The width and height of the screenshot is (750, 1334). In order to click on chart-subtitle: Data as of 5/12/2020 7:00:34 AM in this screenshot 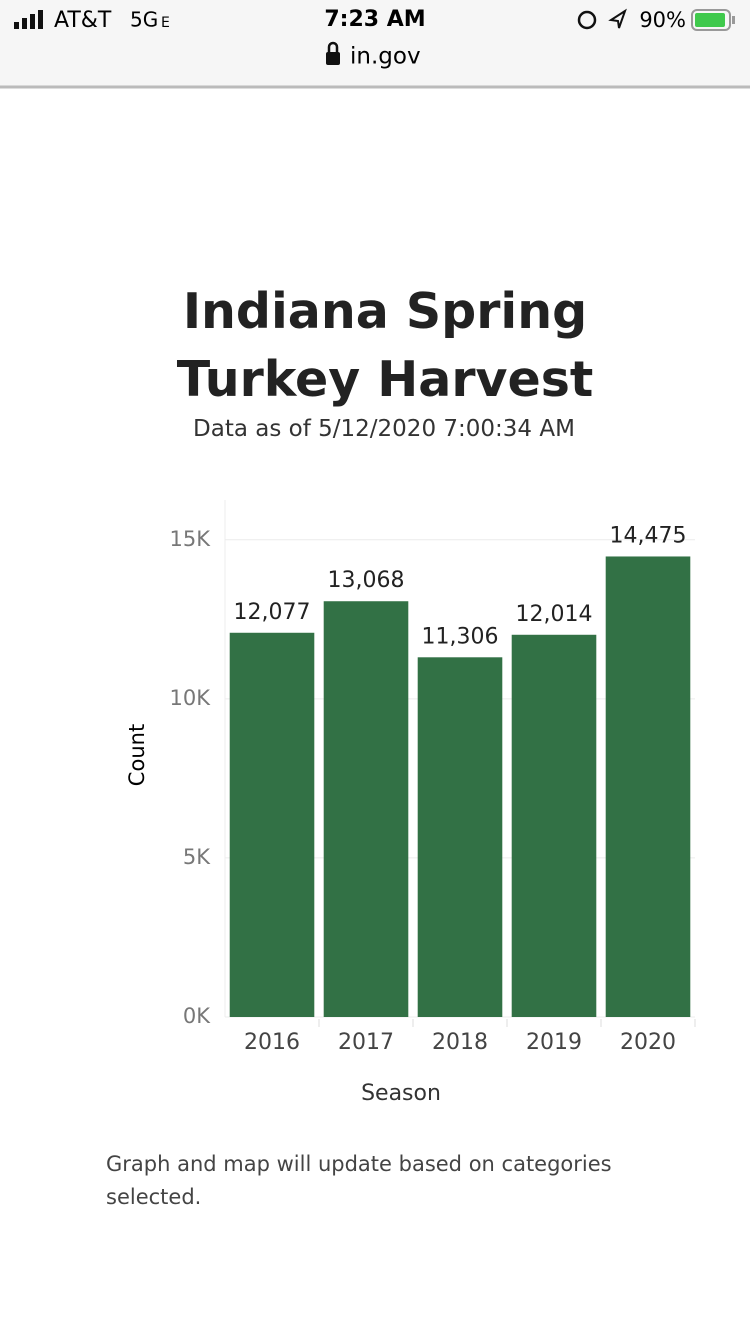, I will do `click(384, 429)`.